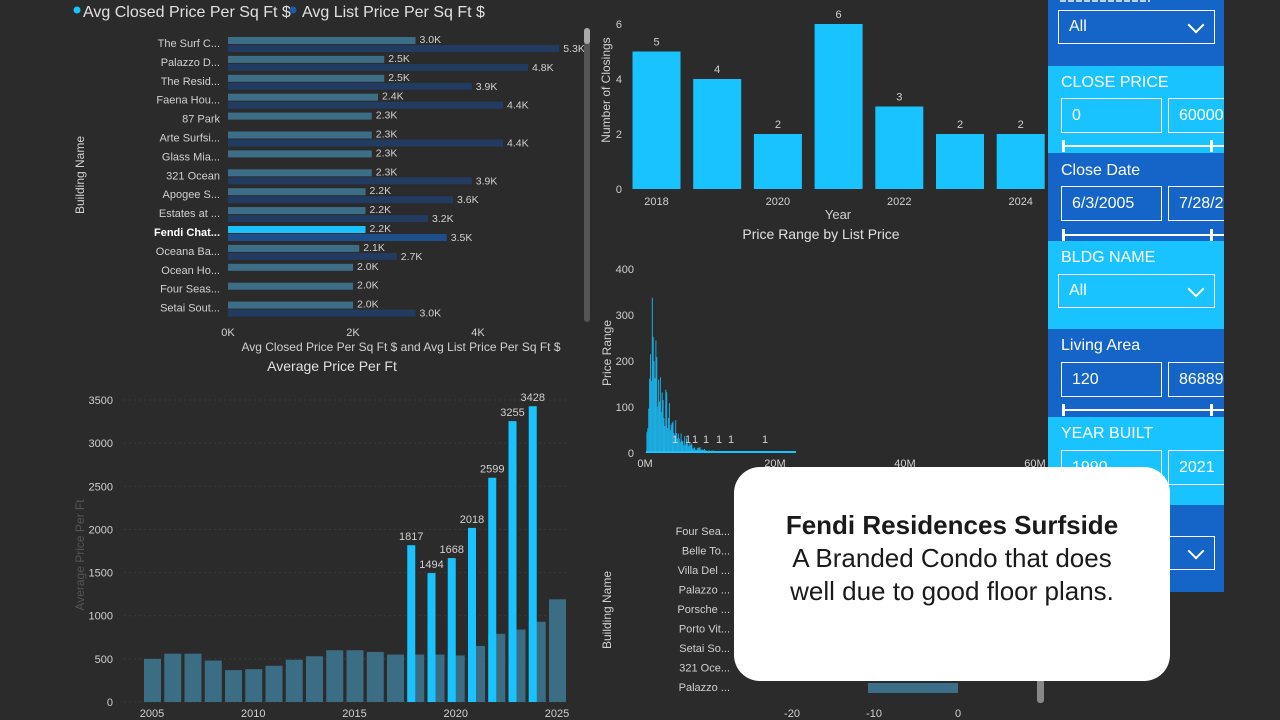 Image resolution: width=1280 pixels, height=720 pixels. I want to click on neighborhood-dropdown: All, so click(1136, 27).